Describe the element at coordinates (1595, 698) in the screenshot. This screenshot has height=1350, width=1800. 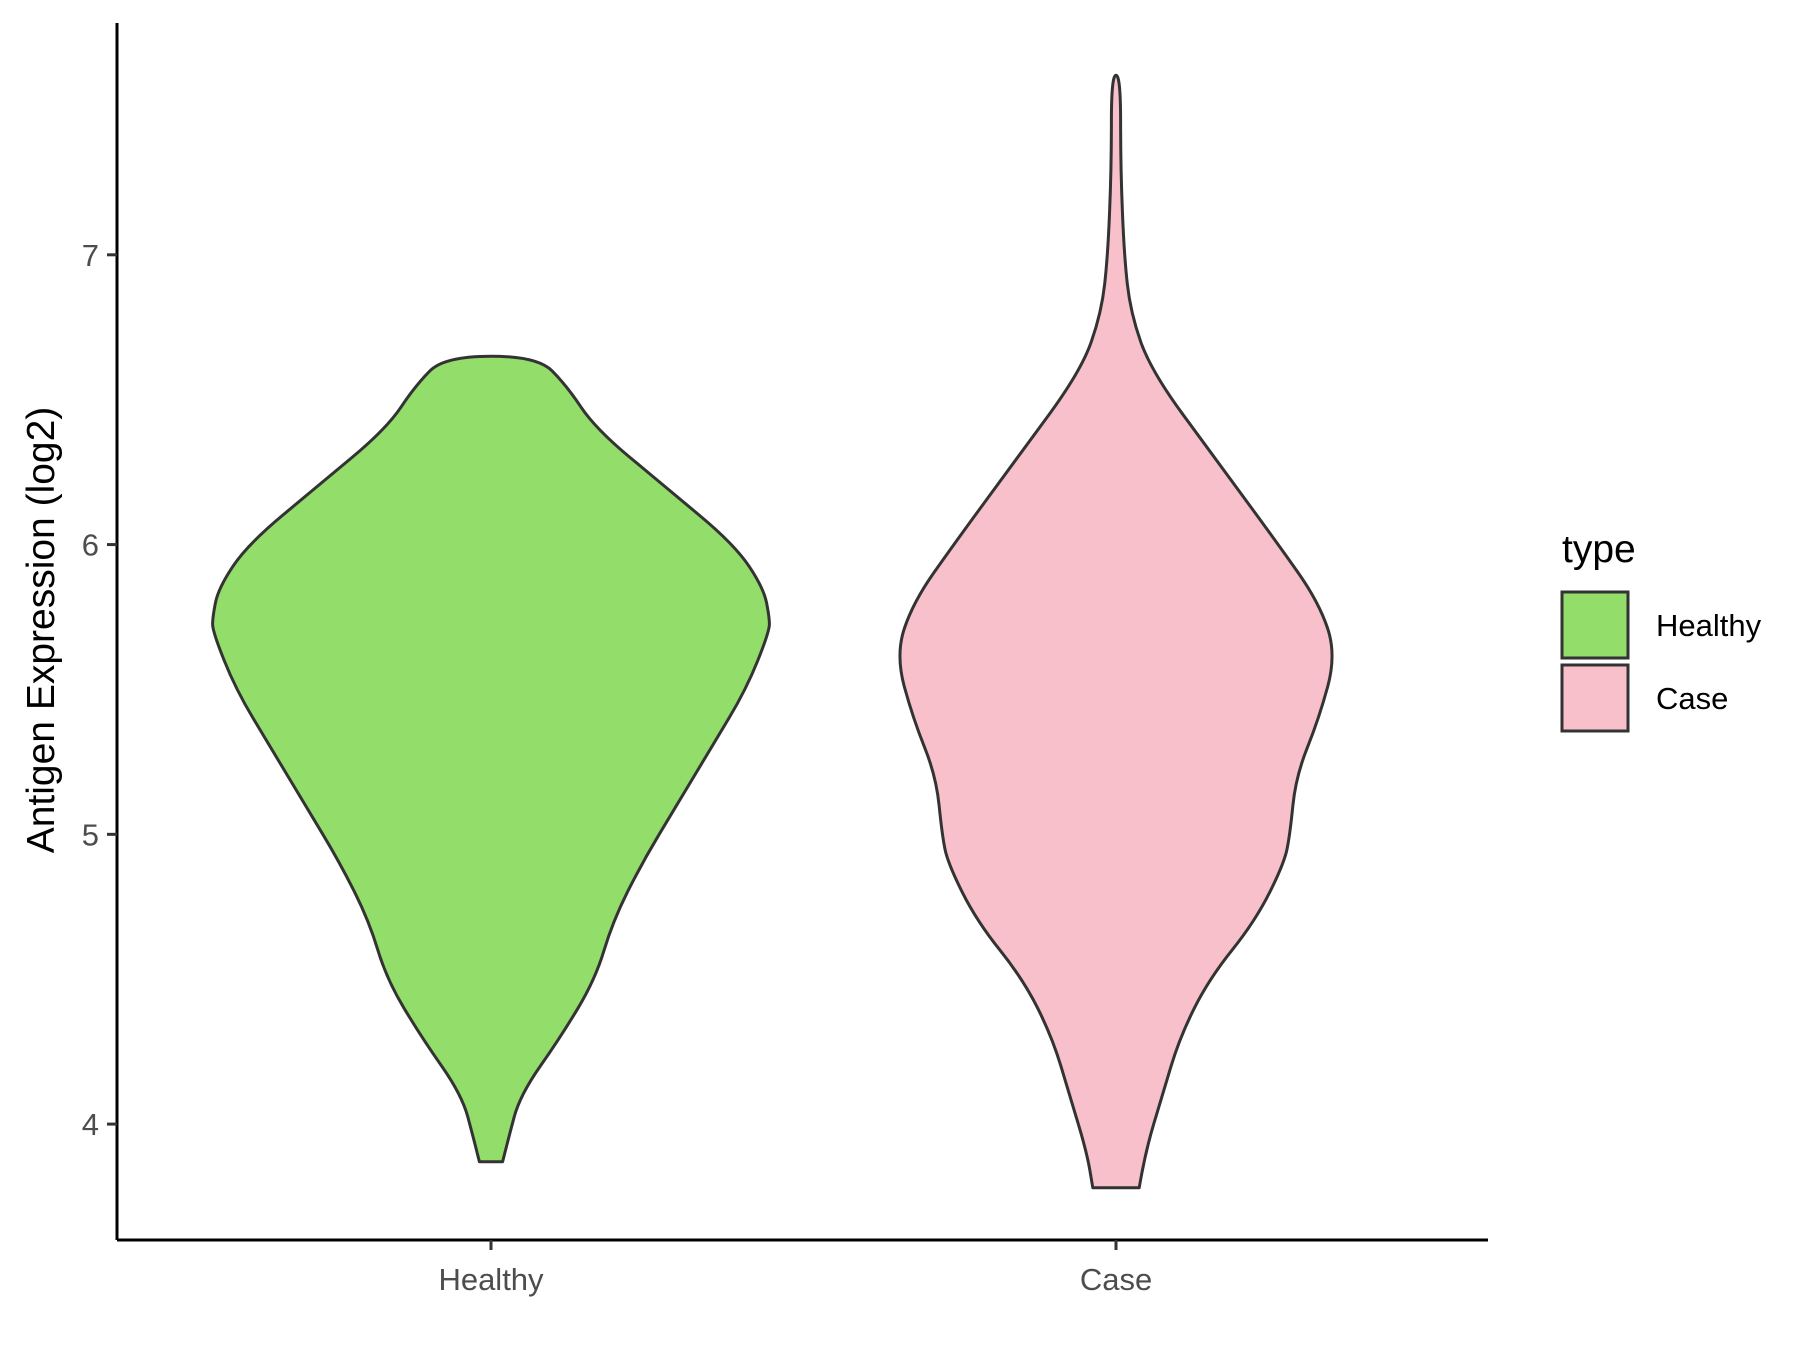
I see `legend-key-case` at that location.